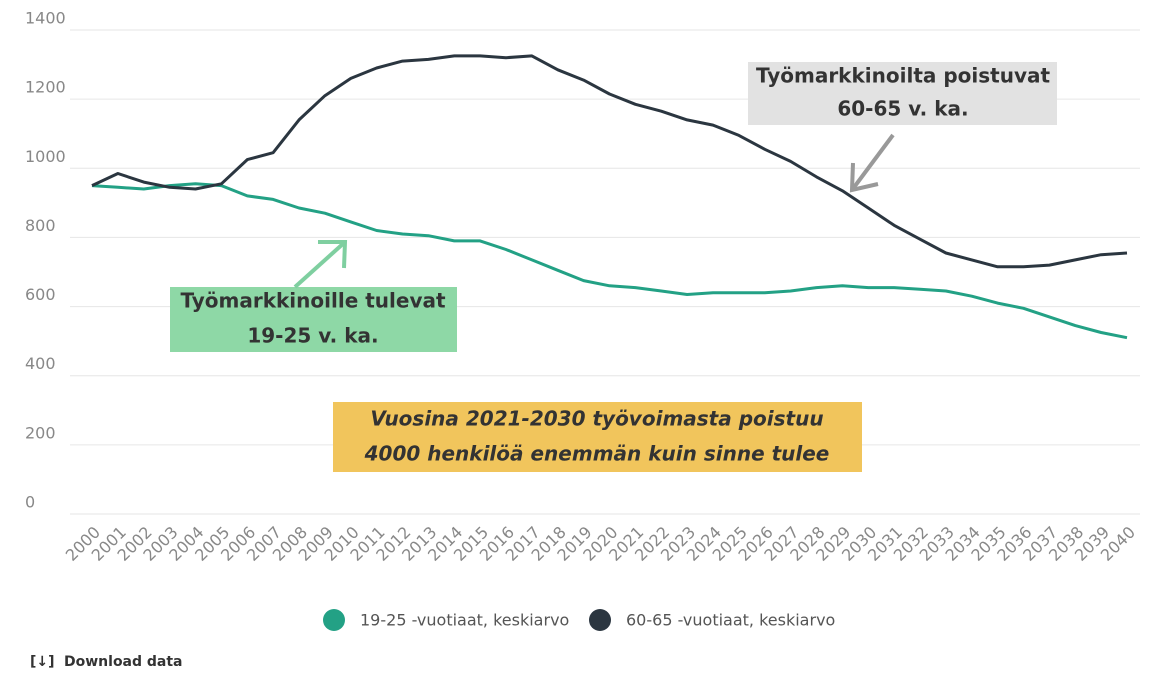 The width and height of the screenshot is (1168, 676). Describe the element at coordinates (45, 156) in the screenshot. I see `y-tick-label: 1000` at that location.